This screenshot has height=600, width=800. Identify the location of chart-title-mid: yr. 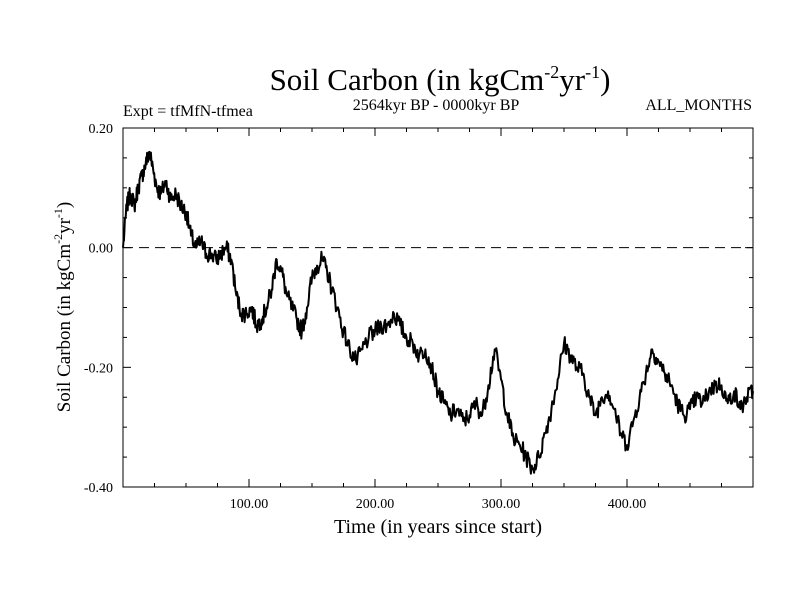
(572, 79).